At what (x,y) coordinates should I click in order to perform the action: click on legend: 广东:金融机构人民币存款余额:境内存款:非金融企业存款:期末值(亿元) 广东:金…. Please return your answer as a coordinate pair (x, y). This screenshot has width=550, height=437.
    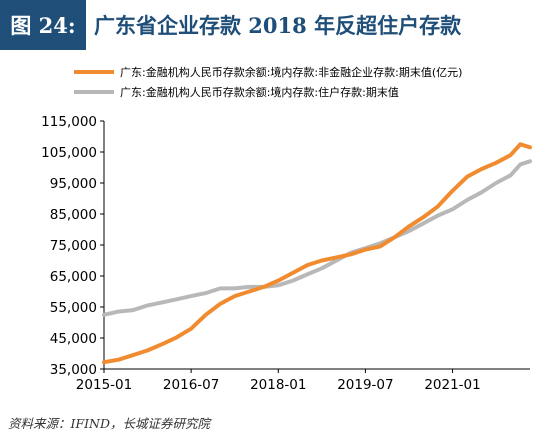
    Looking at the image, I should click on (268, 82).